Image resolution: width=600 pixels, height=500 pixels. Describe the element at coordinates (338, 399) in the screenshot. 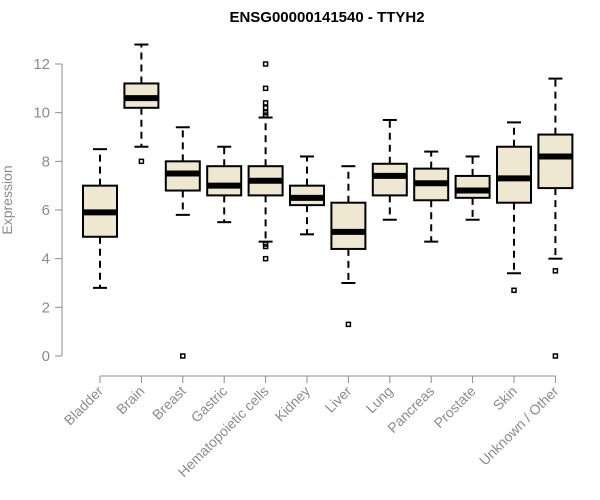

I see `x-tick-label-liver: Liver` at that location.